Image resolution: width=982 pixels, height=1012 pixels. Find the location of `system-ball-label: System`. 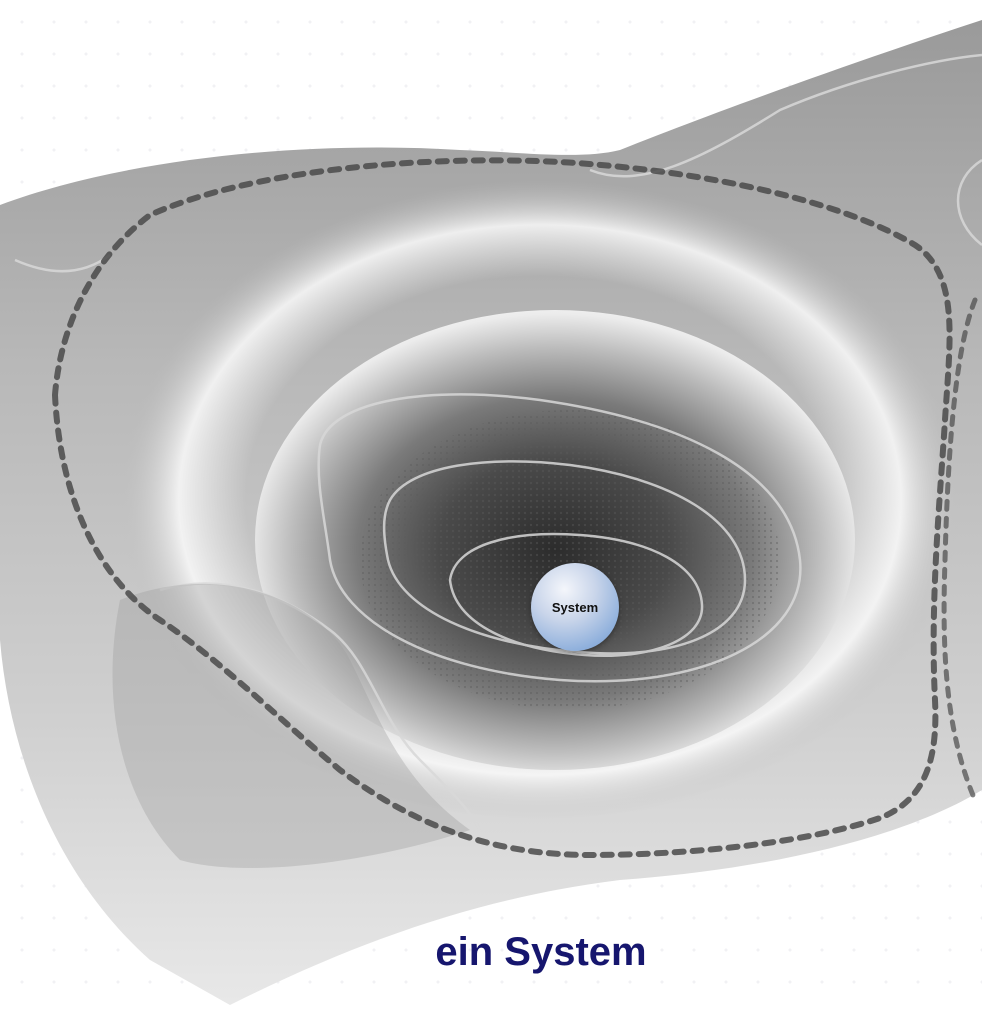

system-ball-label: System is located at coordinates (575, 607).